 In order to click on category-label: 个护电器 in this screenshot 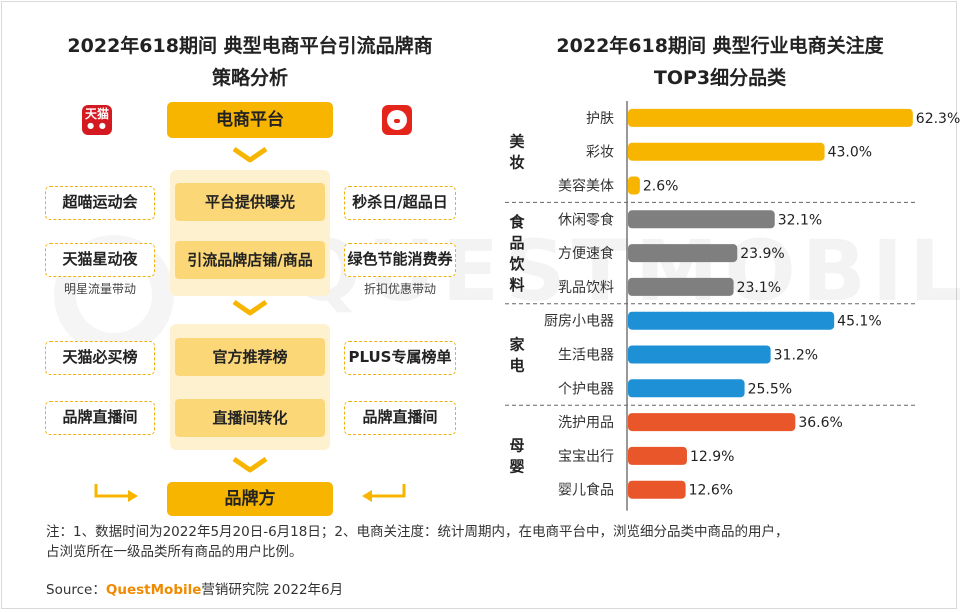, I will do `click(586, 389)`.